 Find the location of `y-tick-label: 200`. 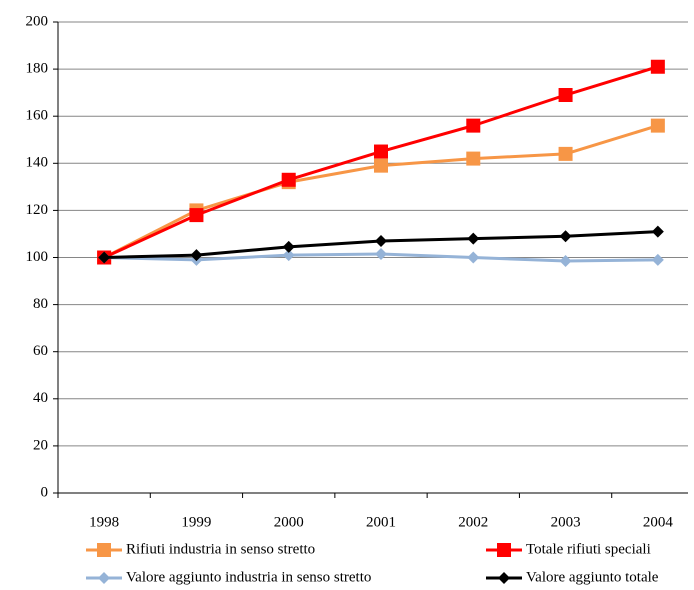

y-tick-label: 200 is located at coordinates (37, 21).